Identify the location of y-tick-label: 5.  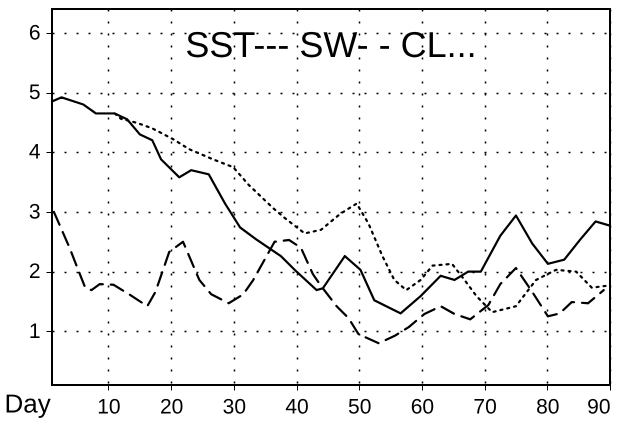
(34, 92).